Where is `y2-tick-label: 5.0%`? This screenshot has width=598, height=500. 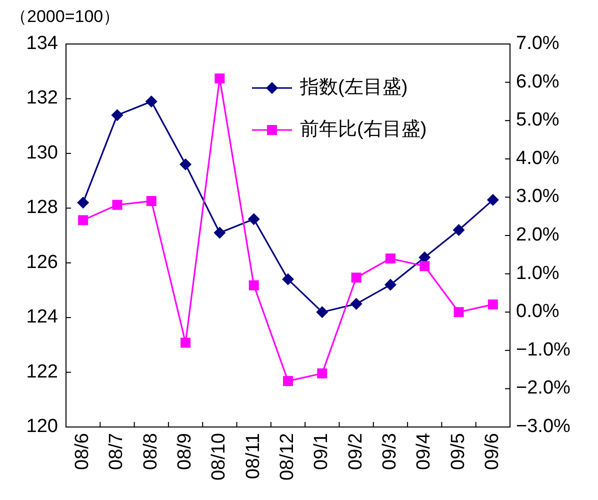 y2-tick-label: 5.0% is located at coordinates (538, 120).